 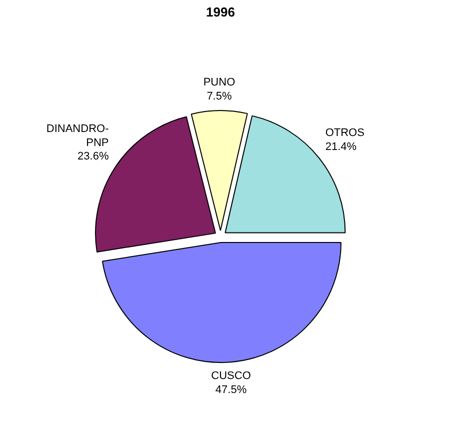 I want to click on chart-title: 1996, so click(x=220, y=12).